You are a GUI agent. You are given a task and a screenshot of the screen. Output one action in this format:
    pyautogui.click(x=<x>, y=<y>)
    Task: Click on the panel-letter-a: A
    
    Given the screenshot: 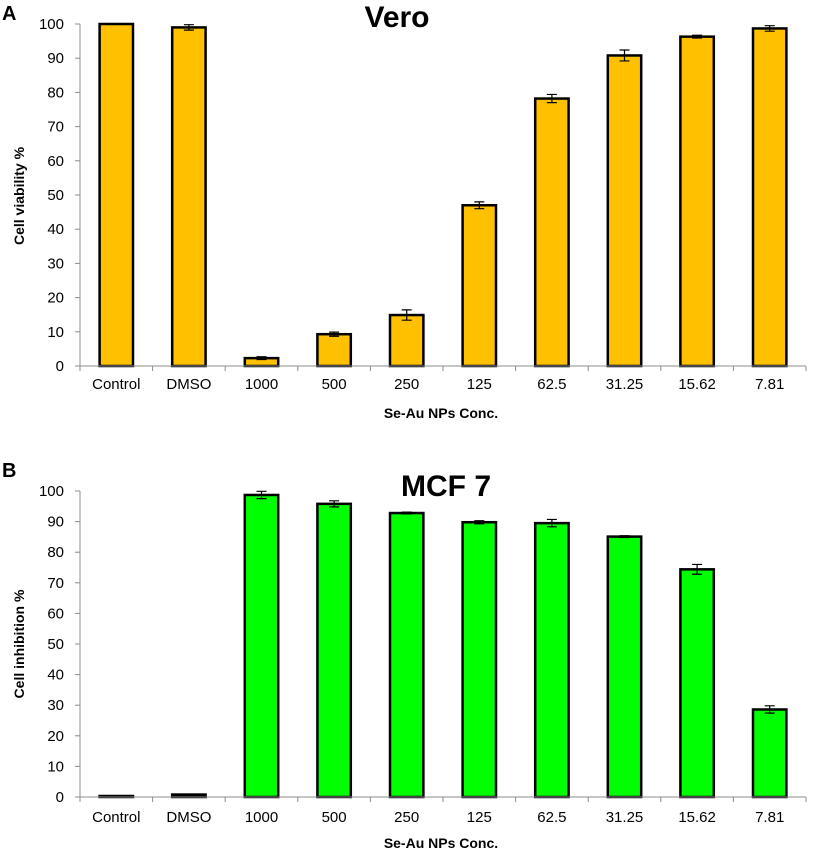 What is the action you would take?
    pyautogui.click(x=9, y=14)
    